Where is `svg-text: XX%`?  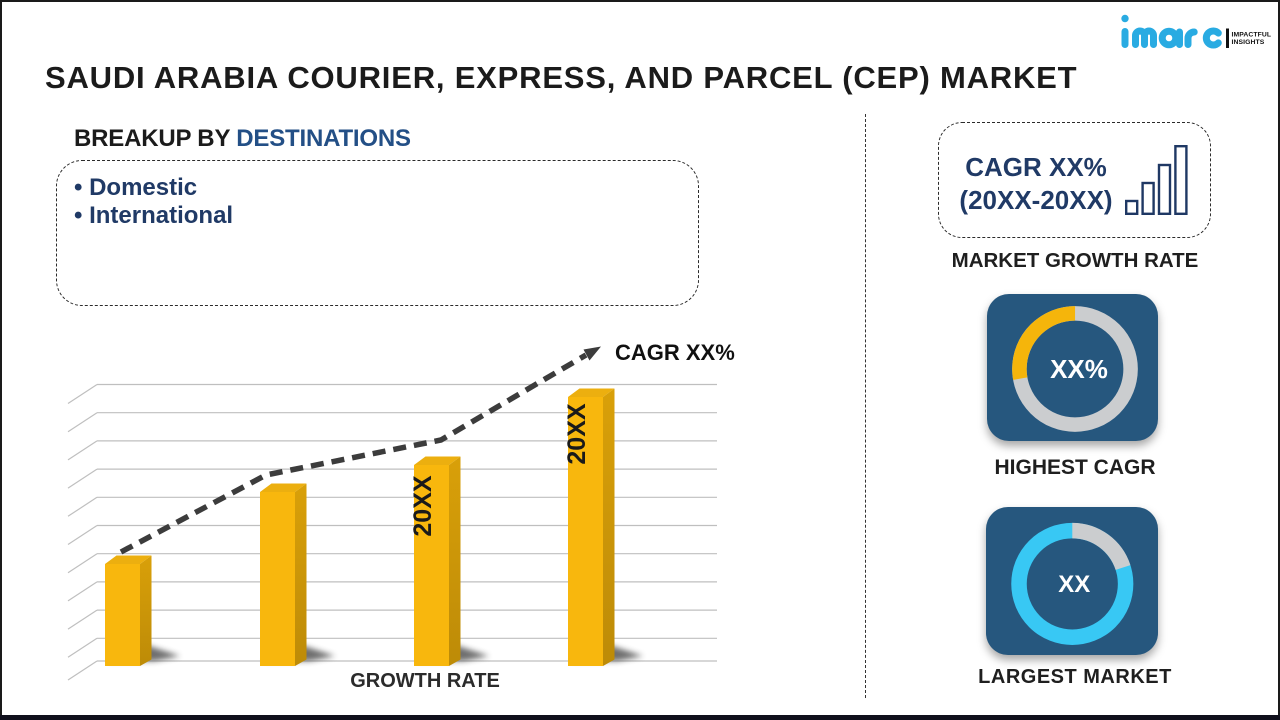 svg-text: XX% is located at coordinates (1079, 369).